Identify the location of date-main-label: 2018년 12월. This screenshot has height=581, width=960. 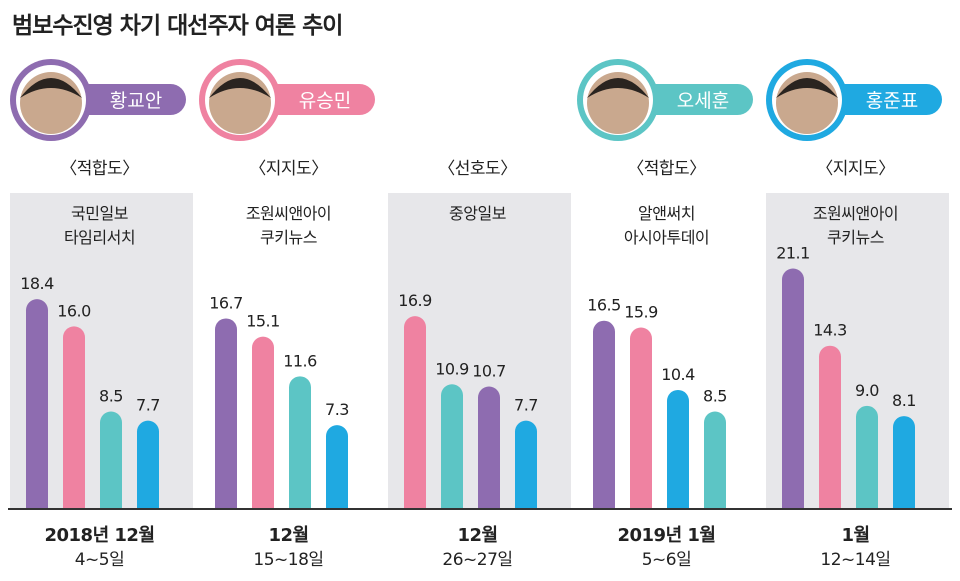
(99, 535).